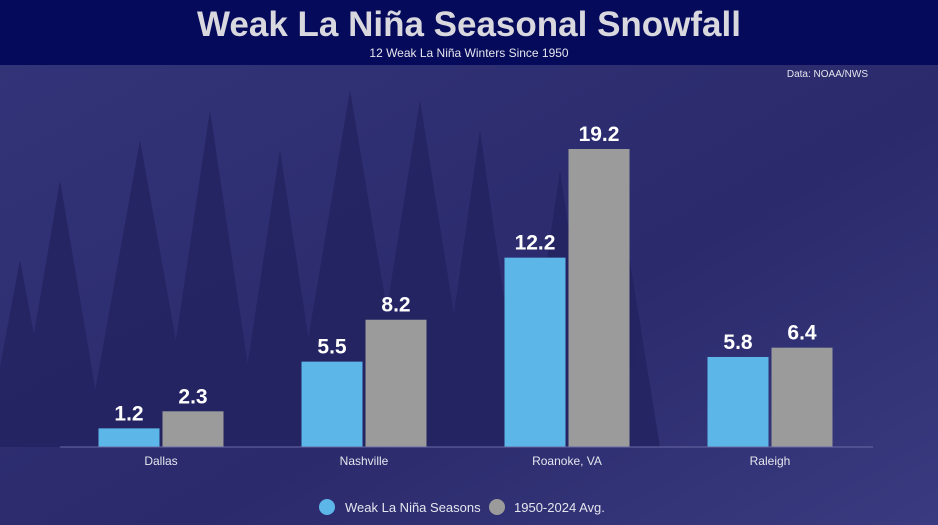 The image size is (938, 525). Describe the element at coordinates (802, 333) in the screenshot. I see `data-label: 6.4` at that location.